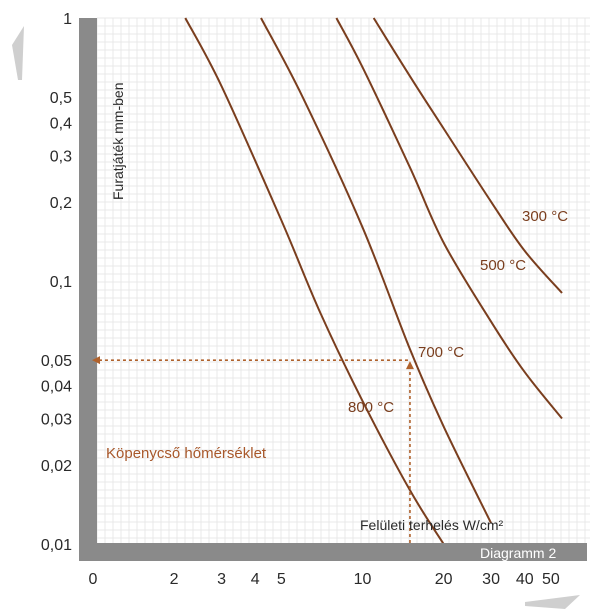 The width and height of the screenshot is (597, 612). What do you see at coordinates (221, 579) in the screenshot?
I see `x-tick-label: 3` at bounding box center [221, 579].